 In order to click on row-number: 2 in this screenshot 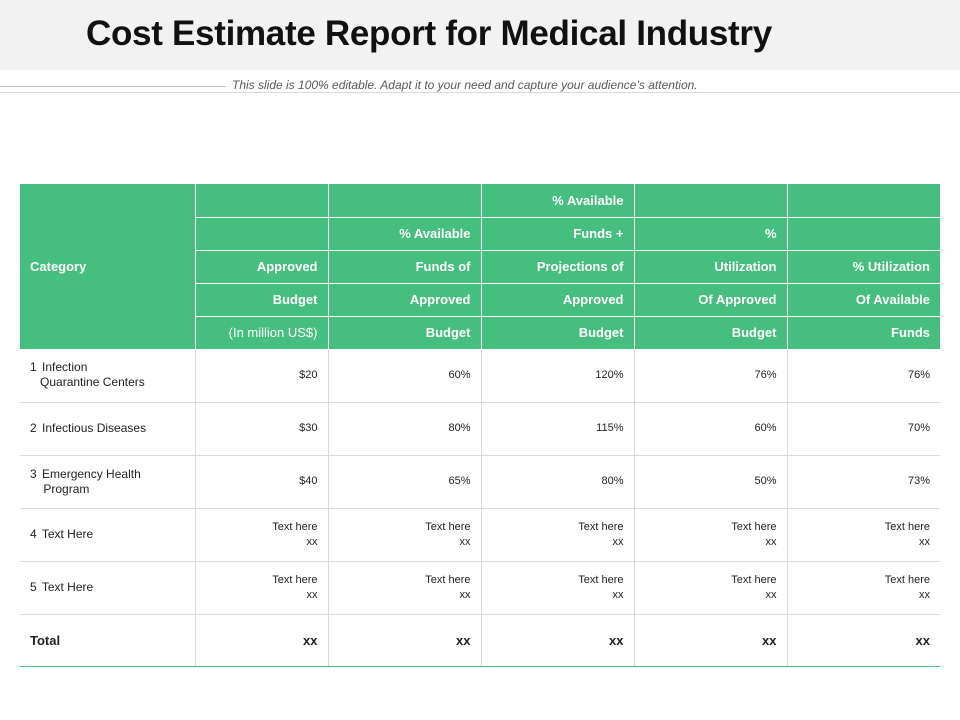, I will do `click(33, 428)`.